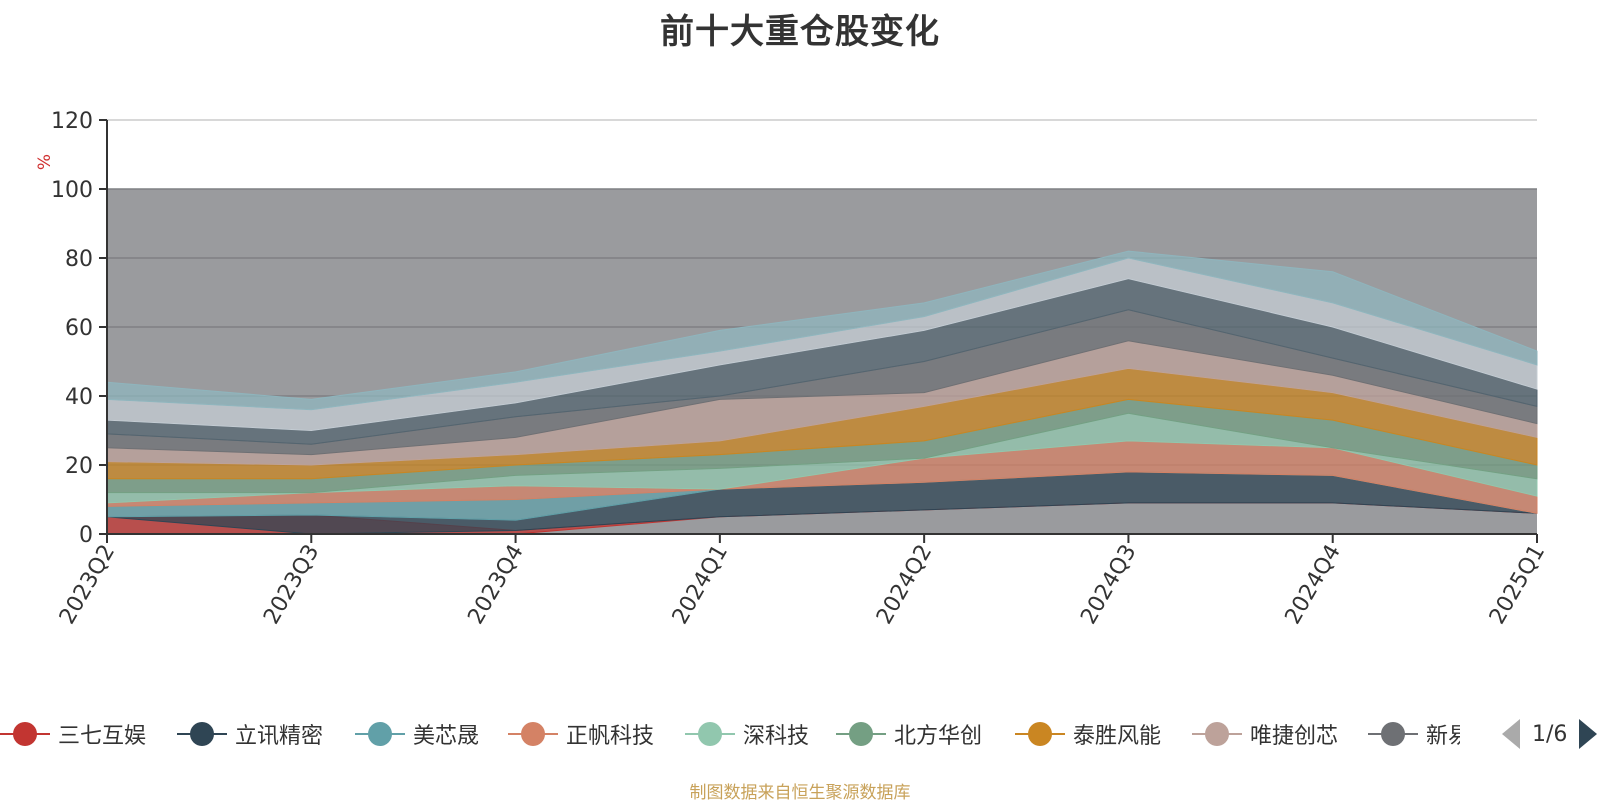  Describe the element at coordinates (610, 736) in the screenshot. I see `legend-label: 正帆科技` at that location.